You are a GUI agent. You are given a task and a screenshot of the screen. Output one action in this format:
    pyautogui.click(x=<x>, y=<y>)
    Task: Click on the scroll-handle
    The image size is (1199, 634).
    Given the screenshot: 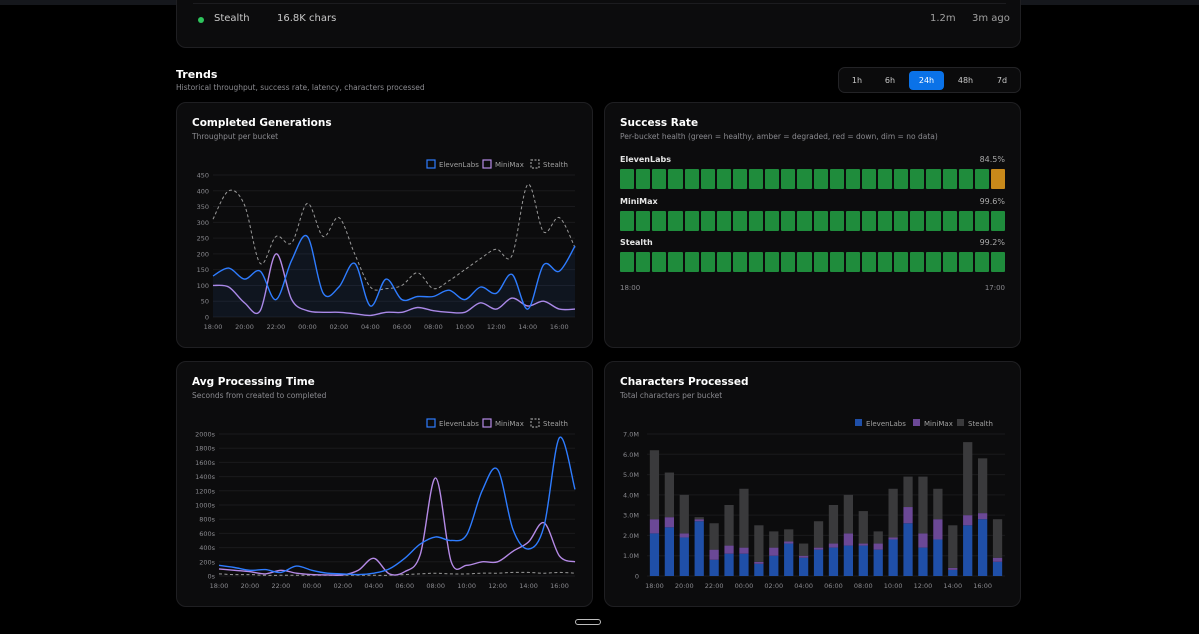 What is the action you would take?
    pyautogui.click(x=588, y=622)
    